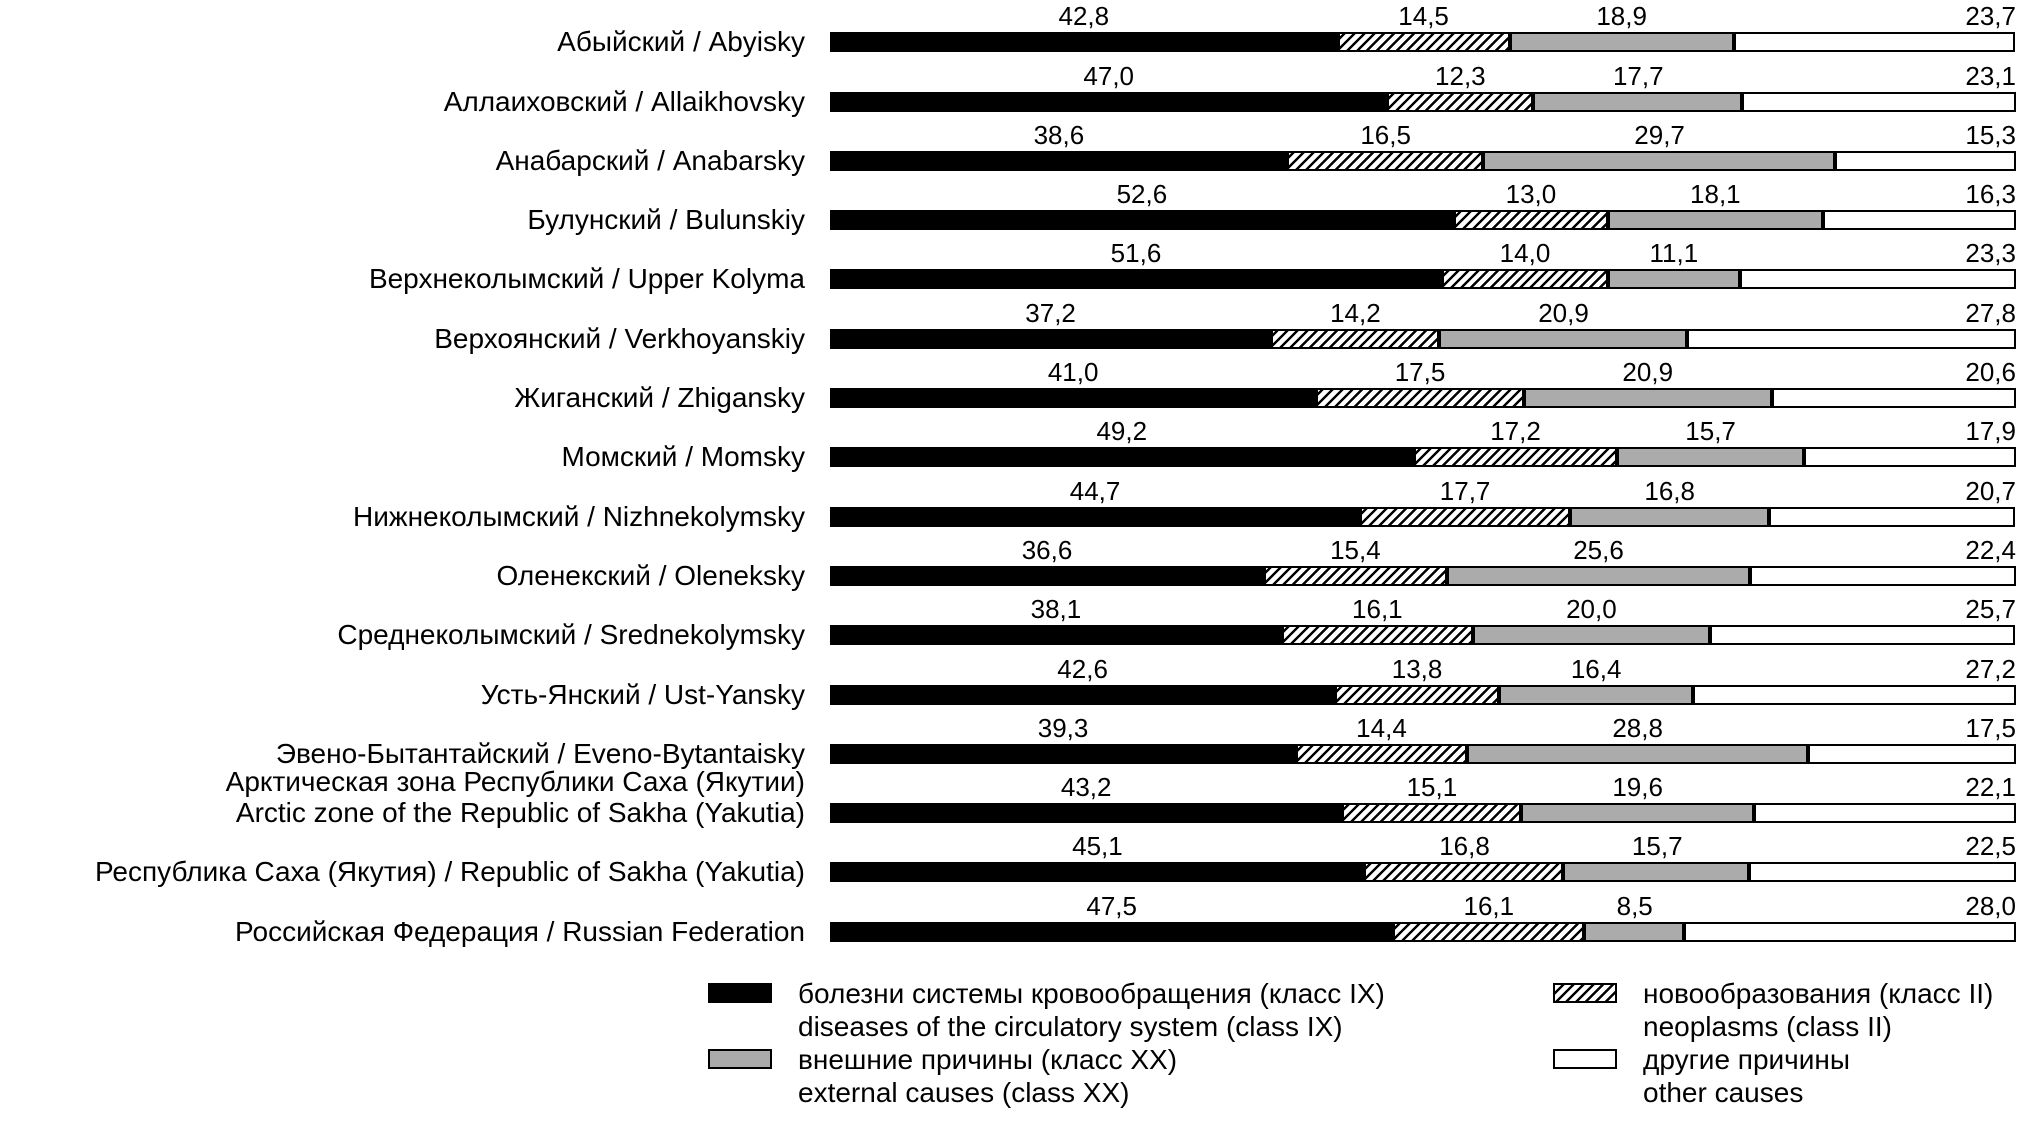 The width and height of the screenshot is (2020, 1123). I want to click on row-bar-area: 45,1 16,8 15,7 22,5, so click(1425, 861).